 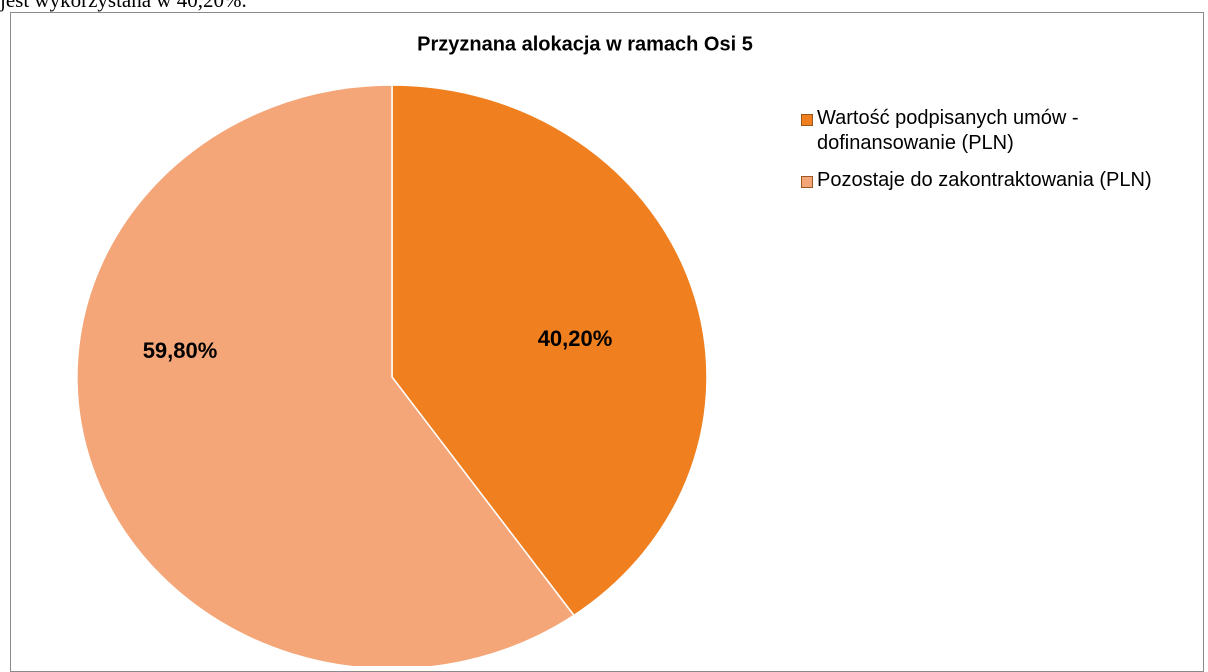 What do you see at coordinates (180, 350) in the screenshot?
I see `data-label: 59,80%` at bounding box center [180, 350].